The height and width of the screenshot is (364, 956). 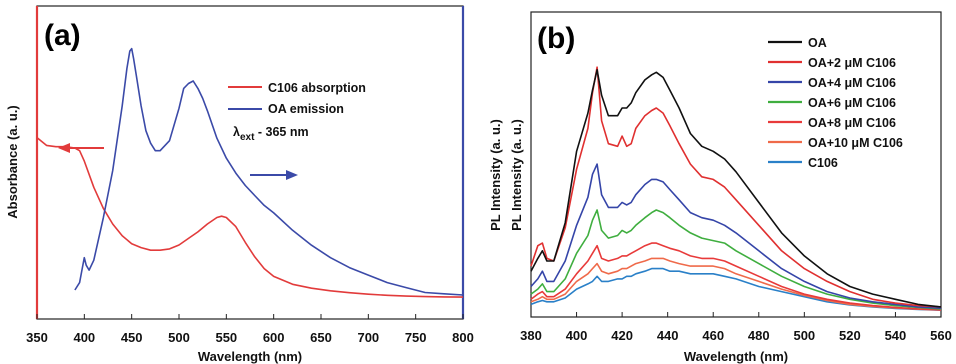 I want to click on x-tick-label-a: 650, so click(x=321, y=337).